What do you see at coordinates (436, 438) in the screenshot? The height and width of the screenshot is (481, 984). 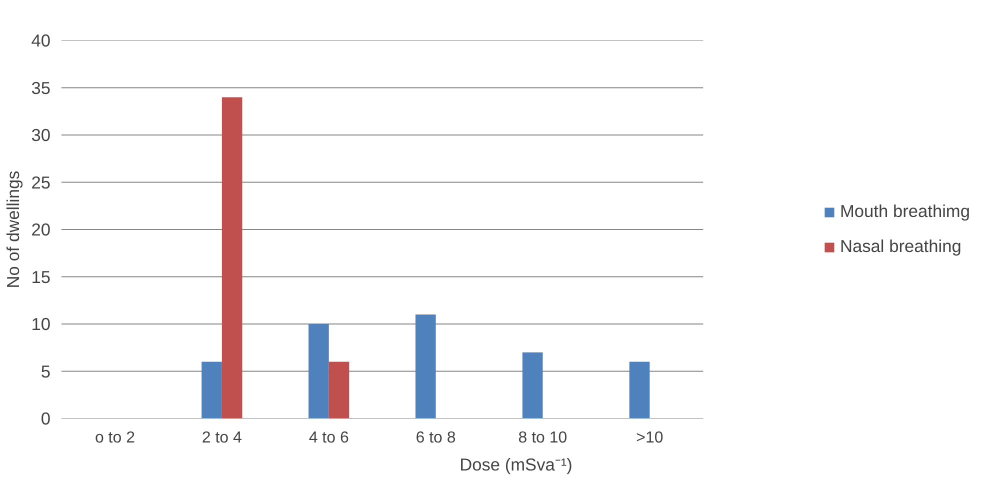 I see `x-tick-label: 6 to 8` at bounding box center [436, 438].